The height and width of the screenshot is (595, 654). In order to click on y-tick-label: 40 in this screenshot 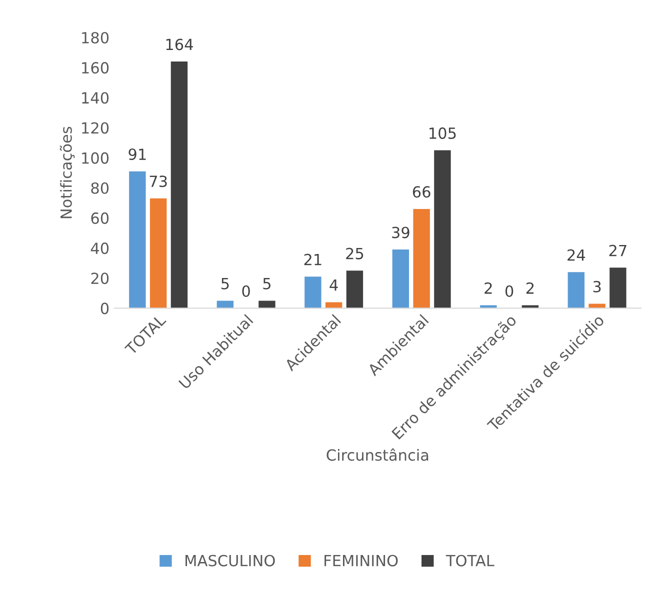, I will do `click(99, 248)`.